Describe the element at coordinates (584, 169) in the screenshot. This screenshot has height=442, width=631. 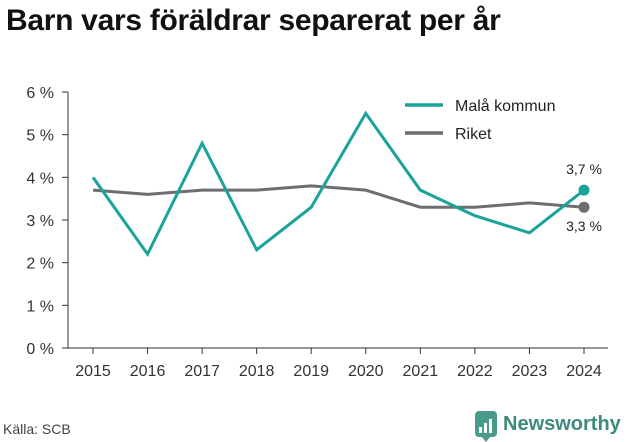
I see `end-label-mala: 3,7 %` at that location.